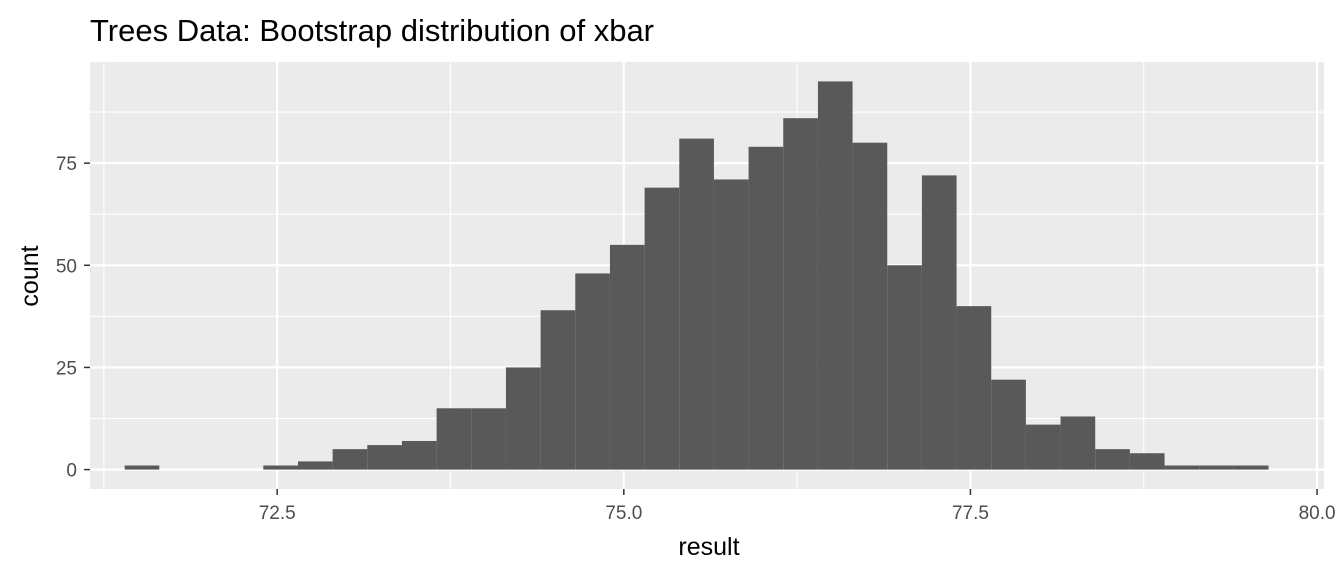 The height and width of the screenshot is (576, 1344). What do you see at coordinates (66, 368) in the screenshot?
I see `y-tick-label: 25` at bounding box center [66, 368].